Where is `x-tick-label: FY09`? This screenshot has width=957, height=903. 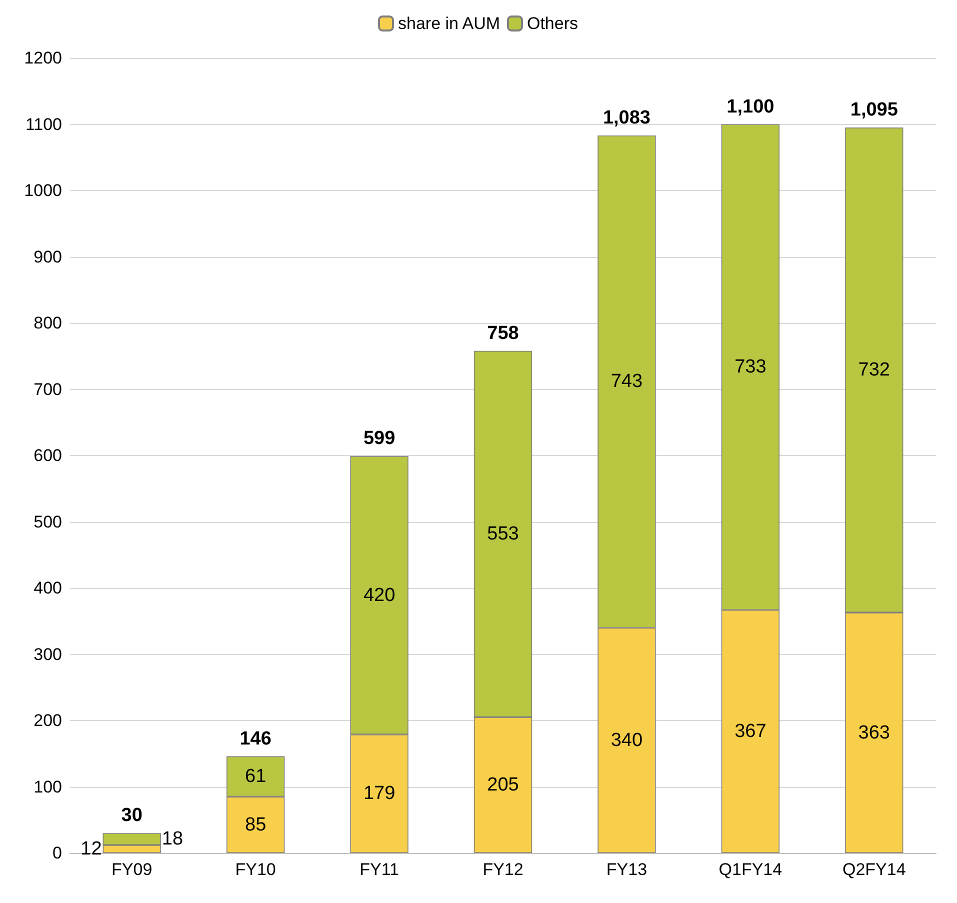
x-tick-label: FY09 is located at coordinates (132, 869).